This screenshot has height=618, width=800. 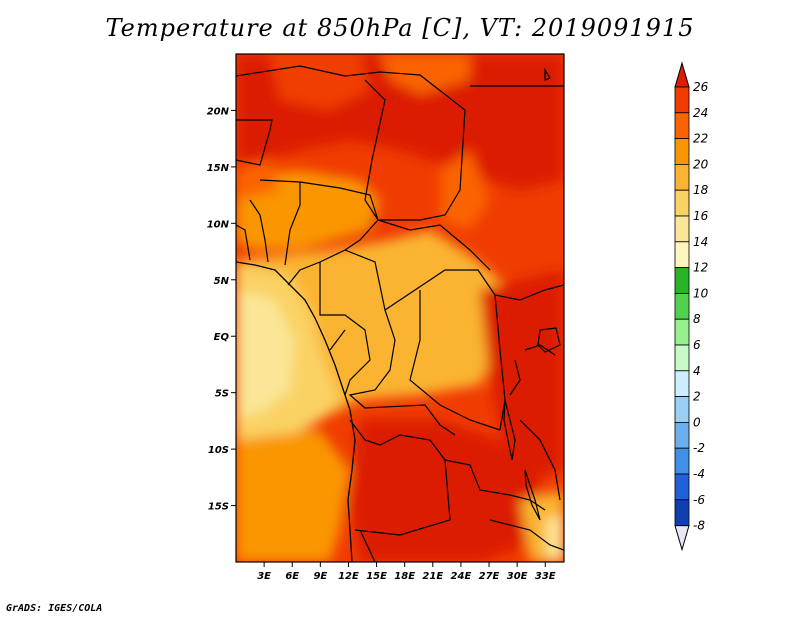 I want to click on lon-tick-label: 30E, so click(x=517, y=576).